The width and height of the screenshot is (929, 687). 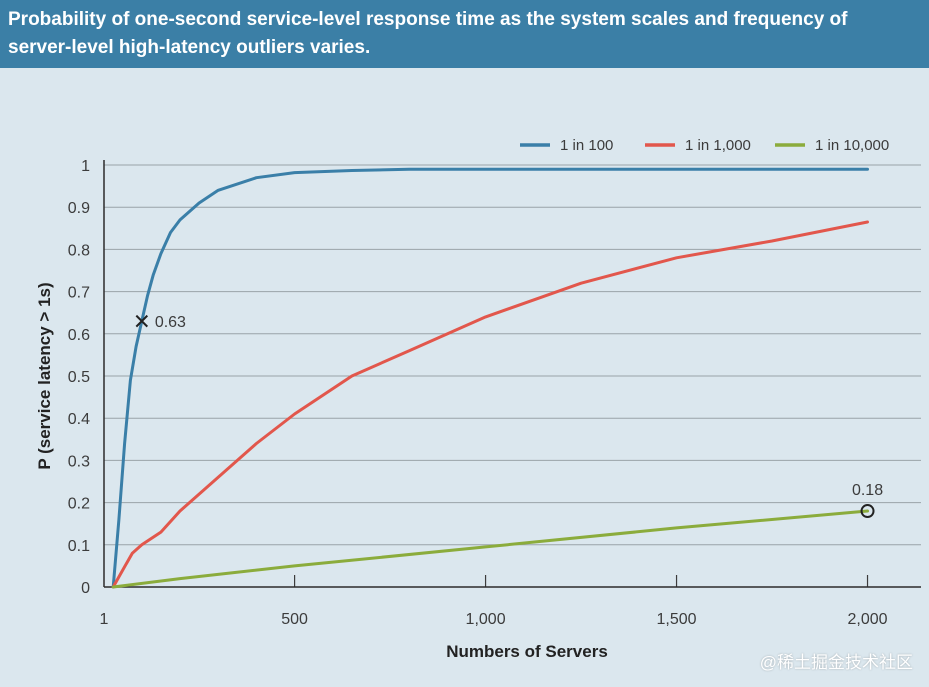 What do you see at coordinates (586, 145) in the screenshot?
I see `legend-label-1-in-100: 1 in 100` at bounding box center [586, 145].